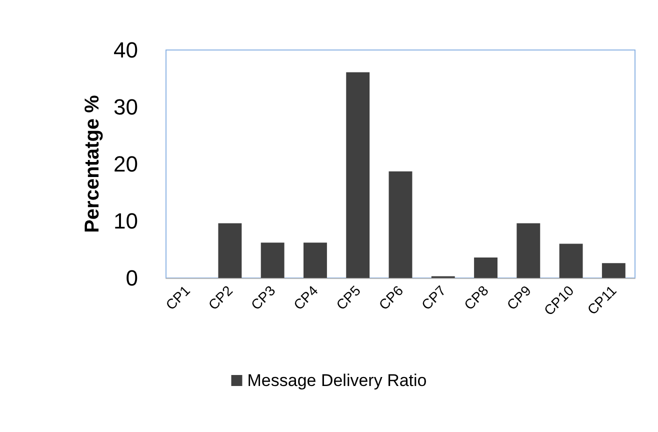 The image size is (658, 432). Describe the element at coordinates (93, 163) in the screenshot. I see `y-axis-title: Percentatge %` at that location.